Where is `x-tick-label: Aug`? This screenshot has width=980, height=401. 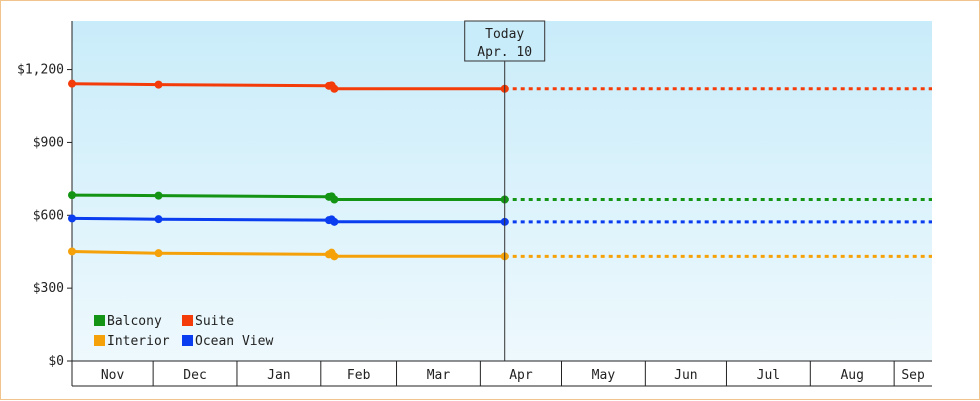
x-tick-label: Aug is located at coordinates (851, 375).